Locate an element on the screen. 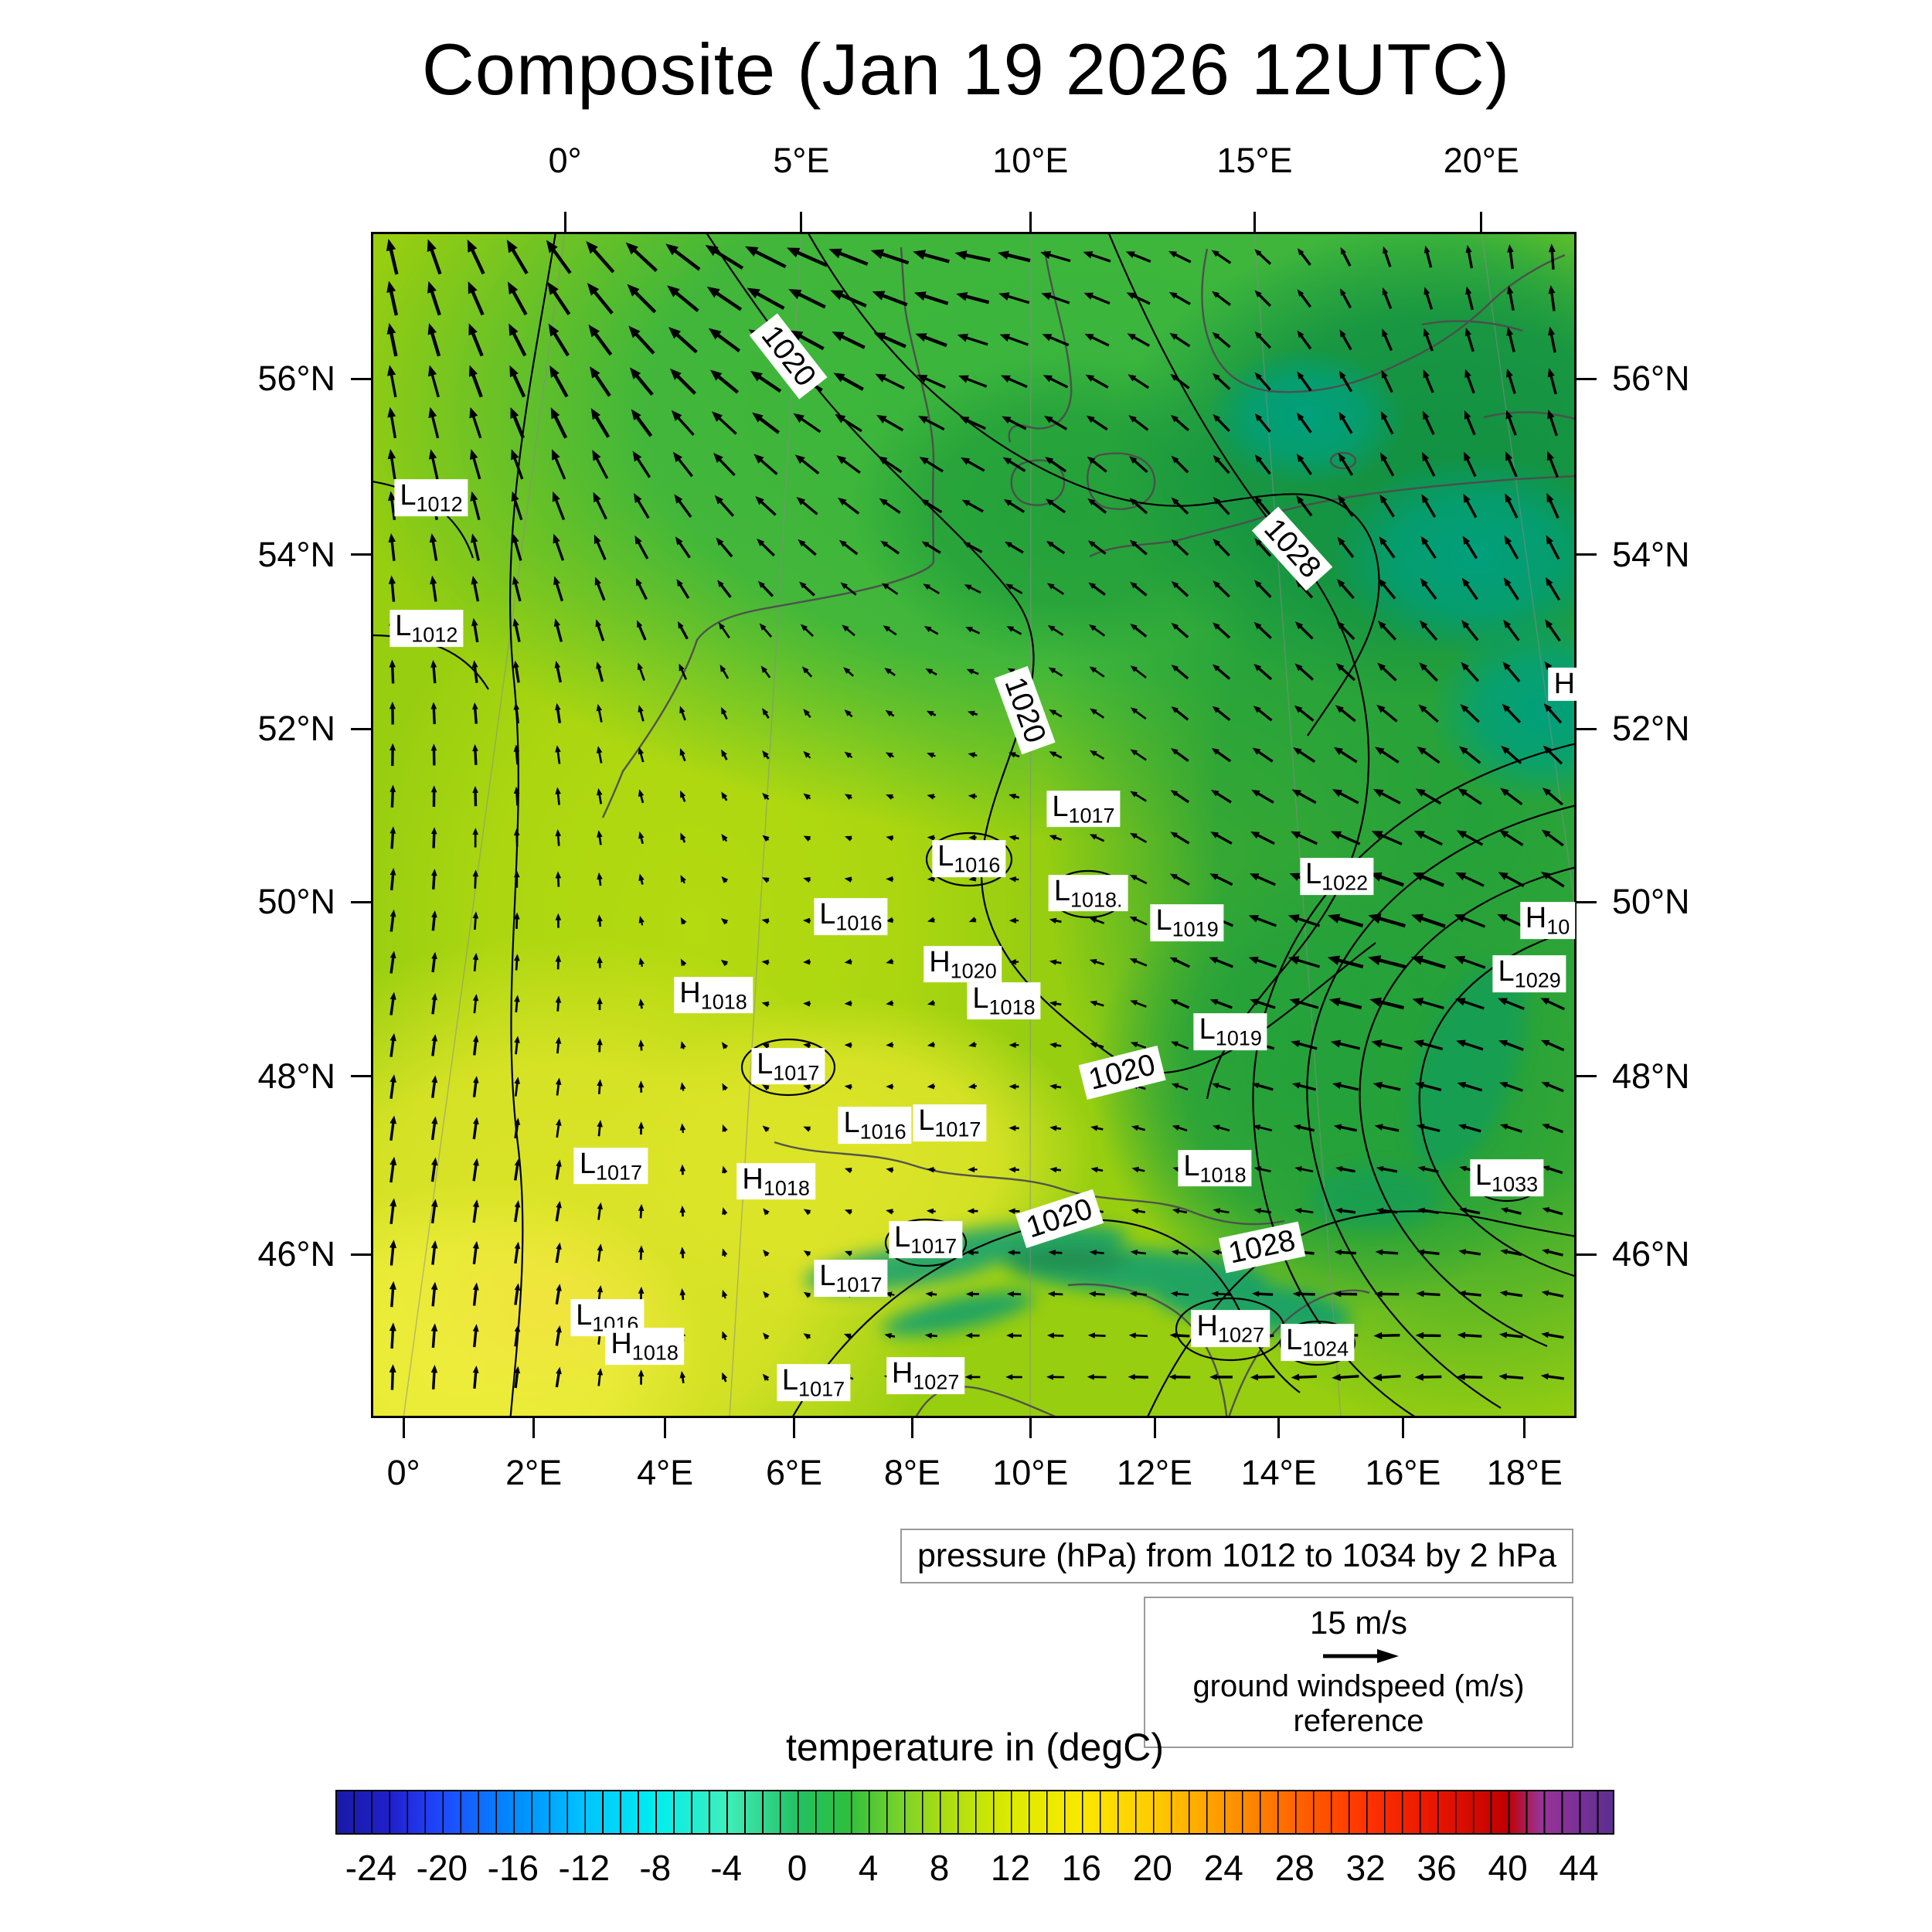  contour-inline-label: 1028 is located at coordinates (1262, 1248).